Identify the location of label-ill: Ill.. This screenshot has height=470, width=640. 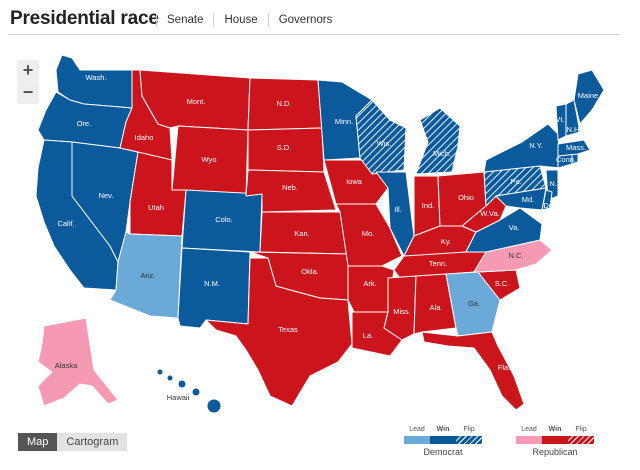
(398, 209).